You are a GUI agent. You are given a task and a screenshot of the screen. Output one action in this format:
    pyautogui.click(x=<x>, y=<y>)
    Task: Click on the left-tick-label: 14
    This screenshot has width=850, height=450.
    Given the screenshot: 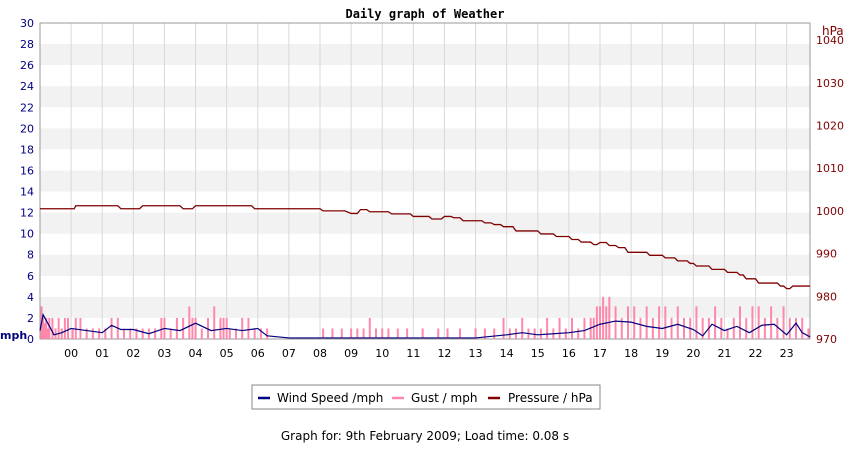 What is the action you would take?
    pyautogui.click(x=27, y=192)
    